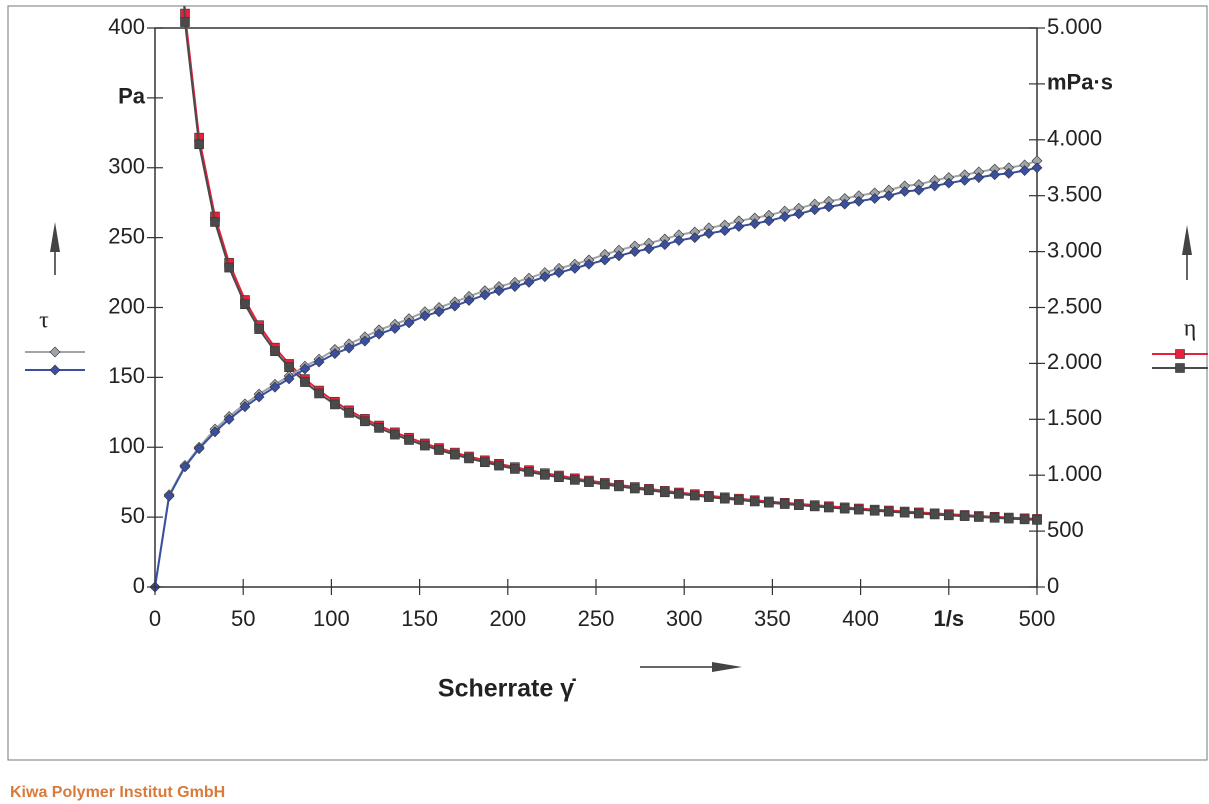  I want to click on x-arrow-head, so click(727, 667).